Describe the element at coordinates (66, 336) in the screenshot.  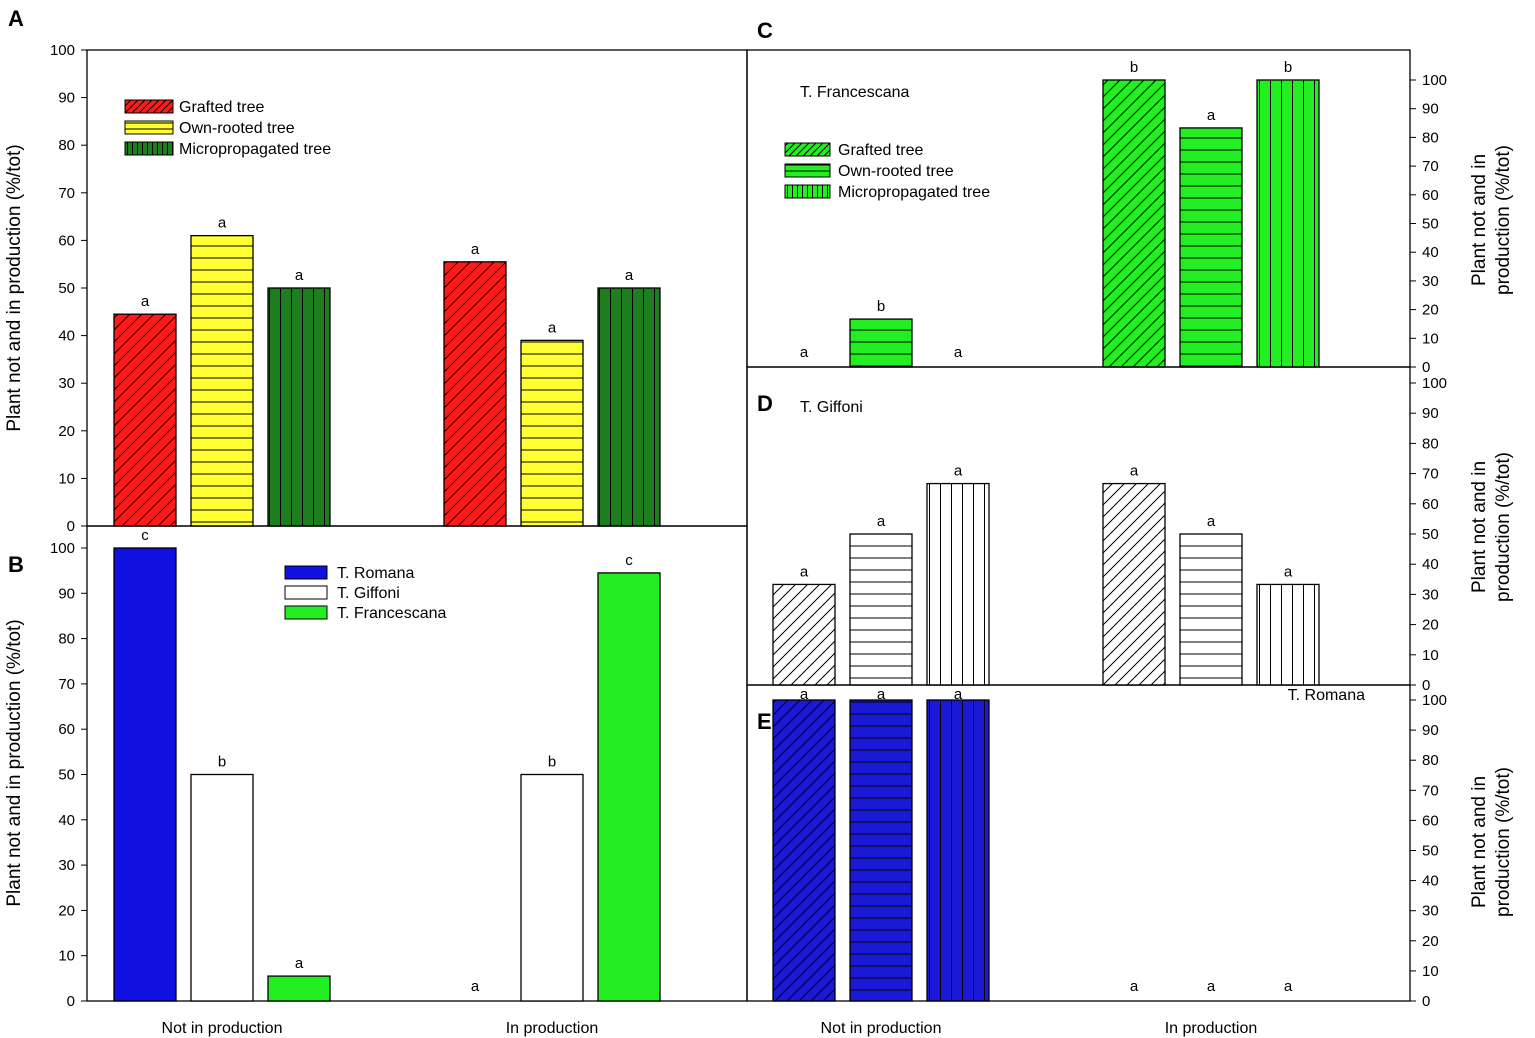
I see `y-tick-label: 40` at that location.